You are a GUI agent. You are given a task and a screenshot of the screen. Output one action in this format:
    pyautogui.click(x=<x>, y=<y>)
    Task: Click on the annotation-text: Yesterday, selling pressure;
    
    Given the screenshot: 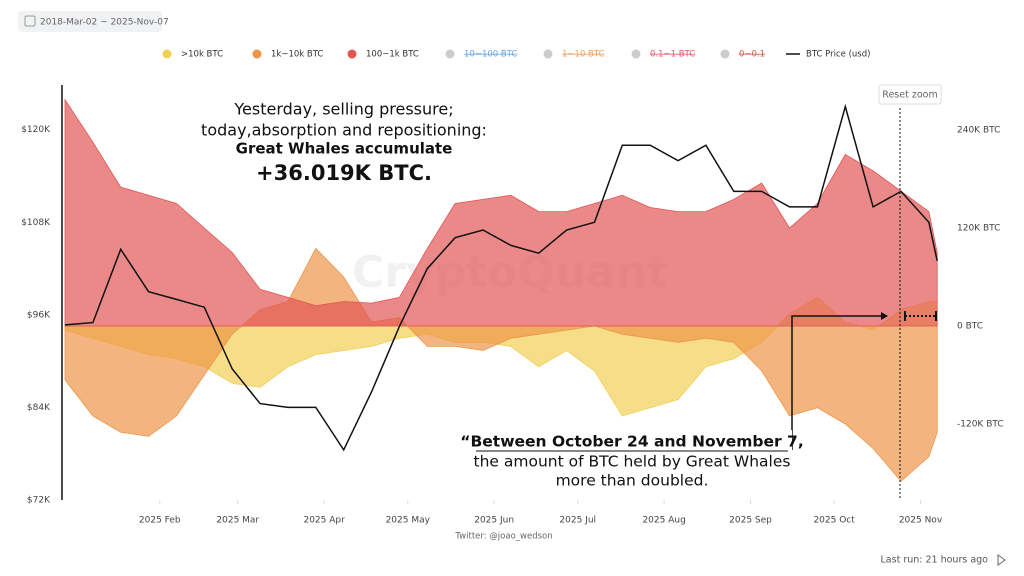 What is the action you would take?
    pyautogui.click(x=343, y=109)
    